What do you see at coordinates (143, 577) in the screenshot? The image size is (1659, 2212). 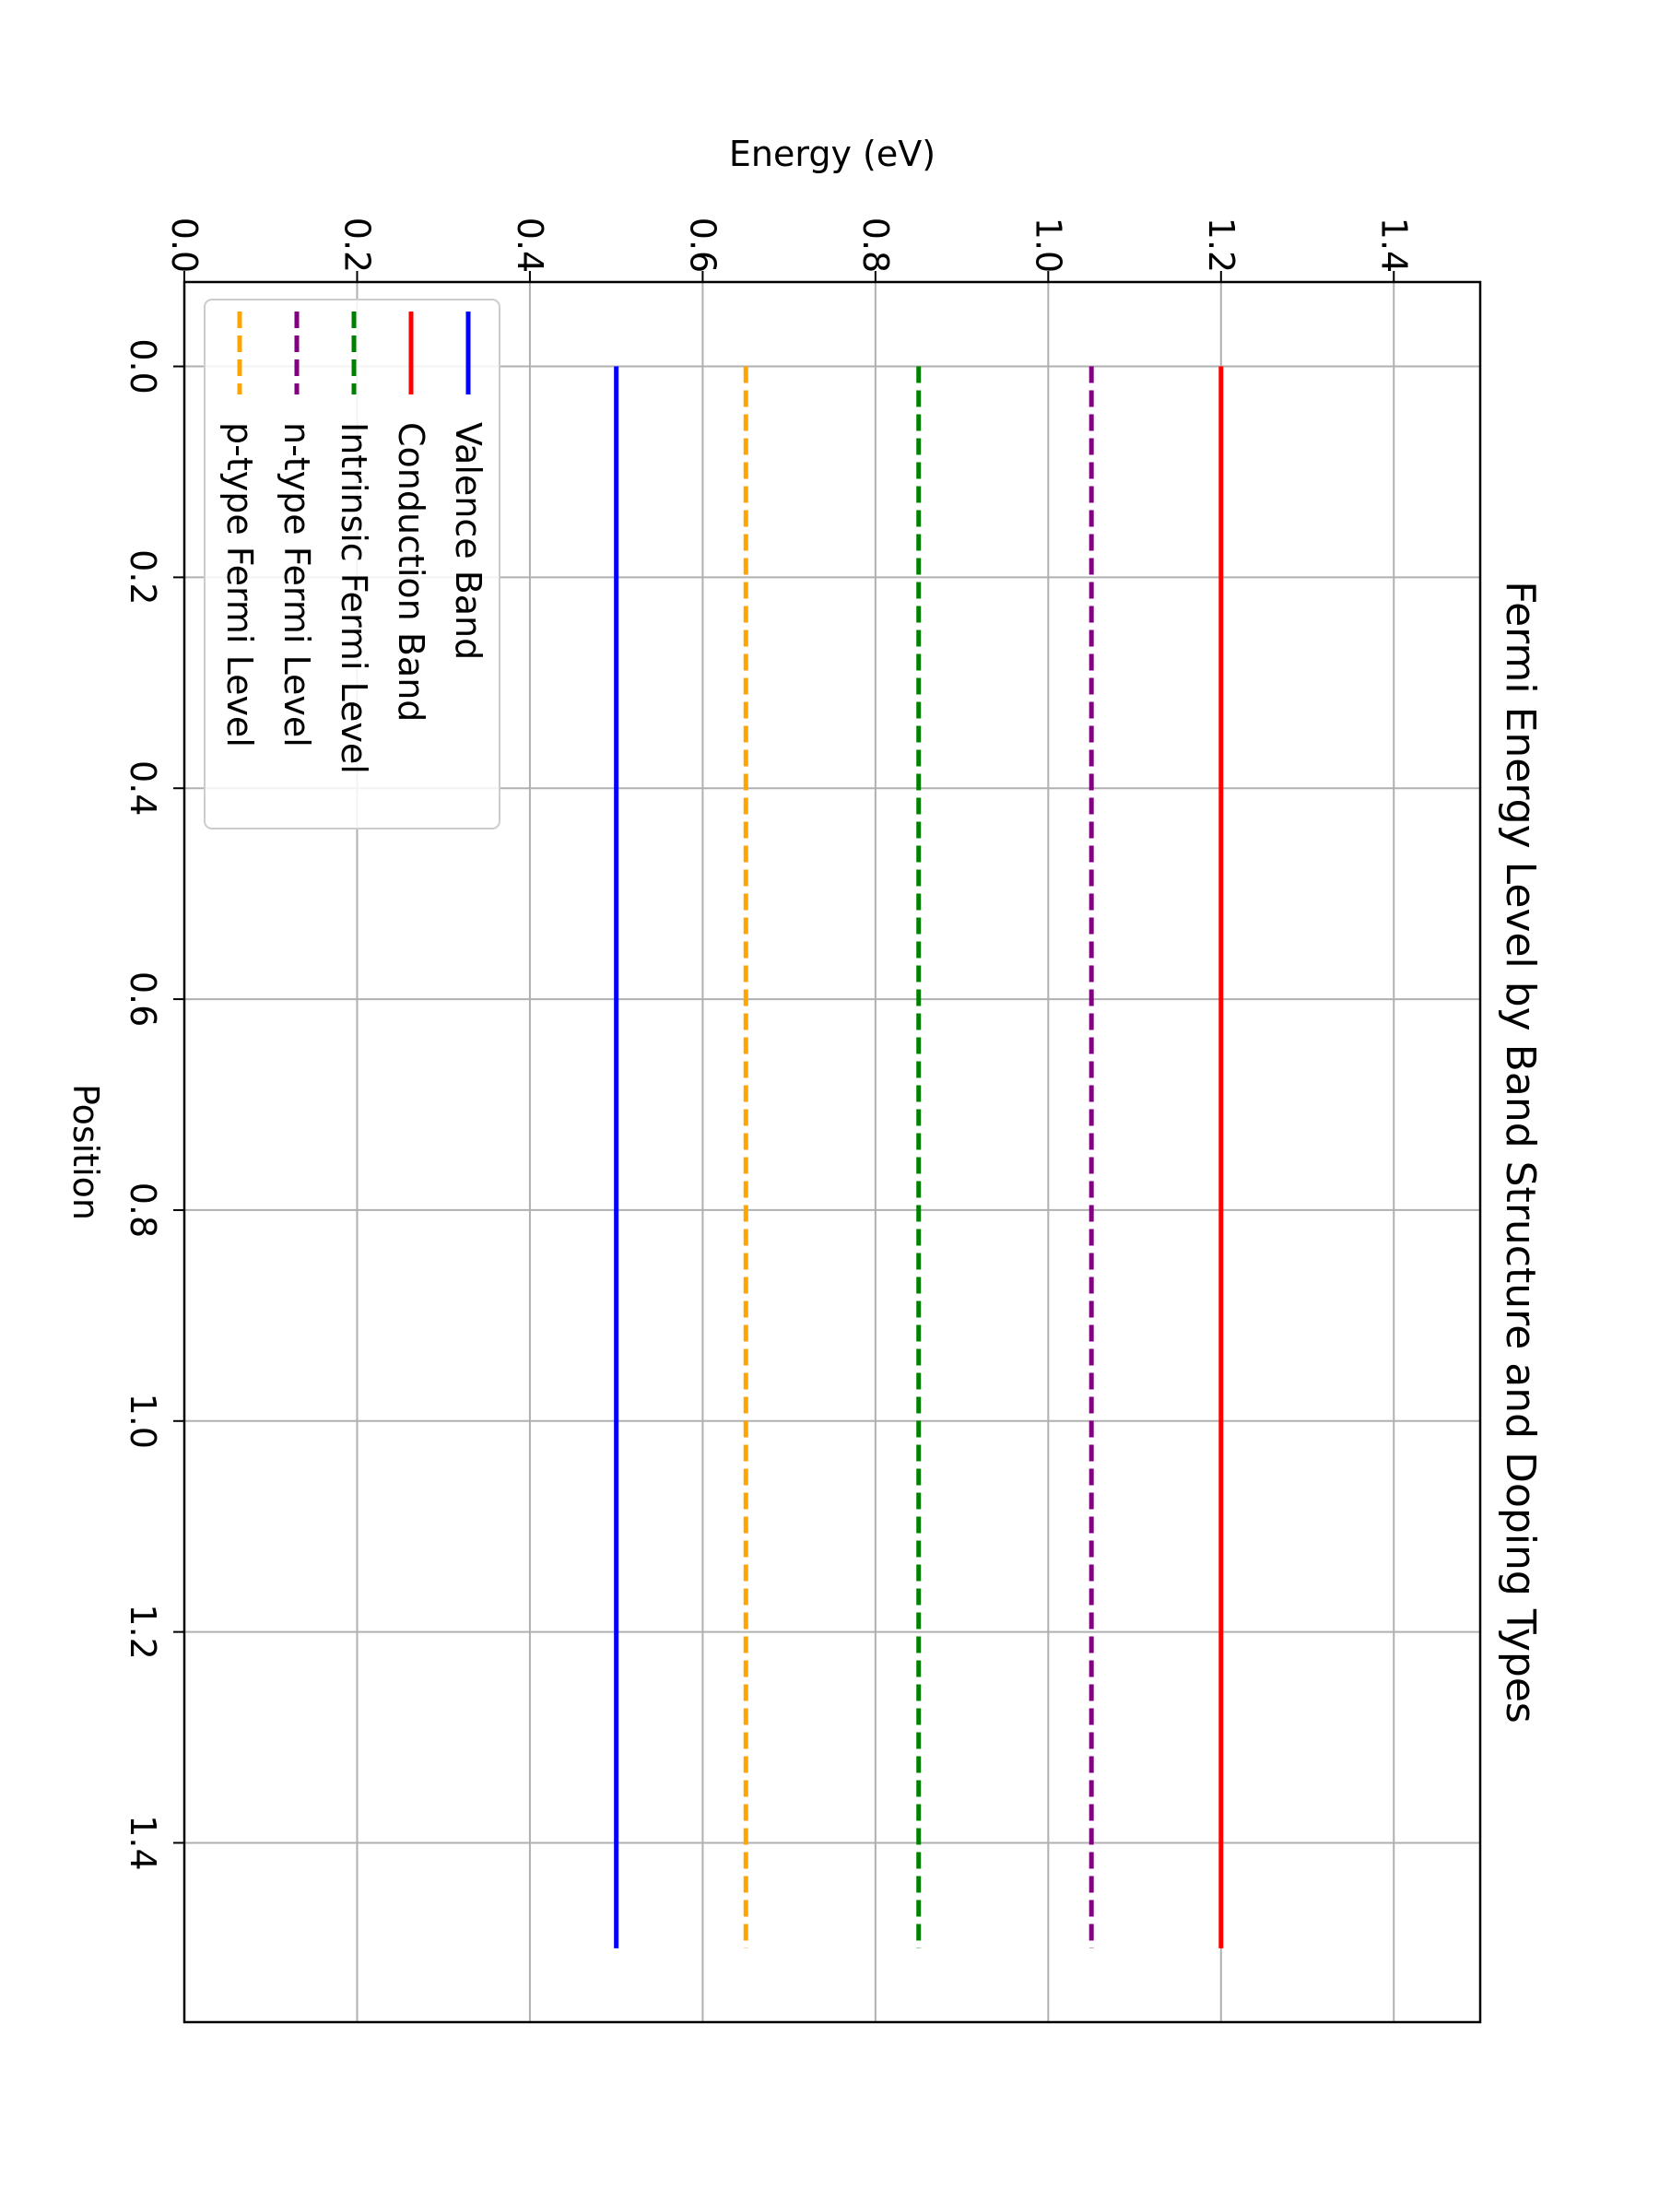 I see `x-tick-label: 0.2` at bounding box center [143, 577].